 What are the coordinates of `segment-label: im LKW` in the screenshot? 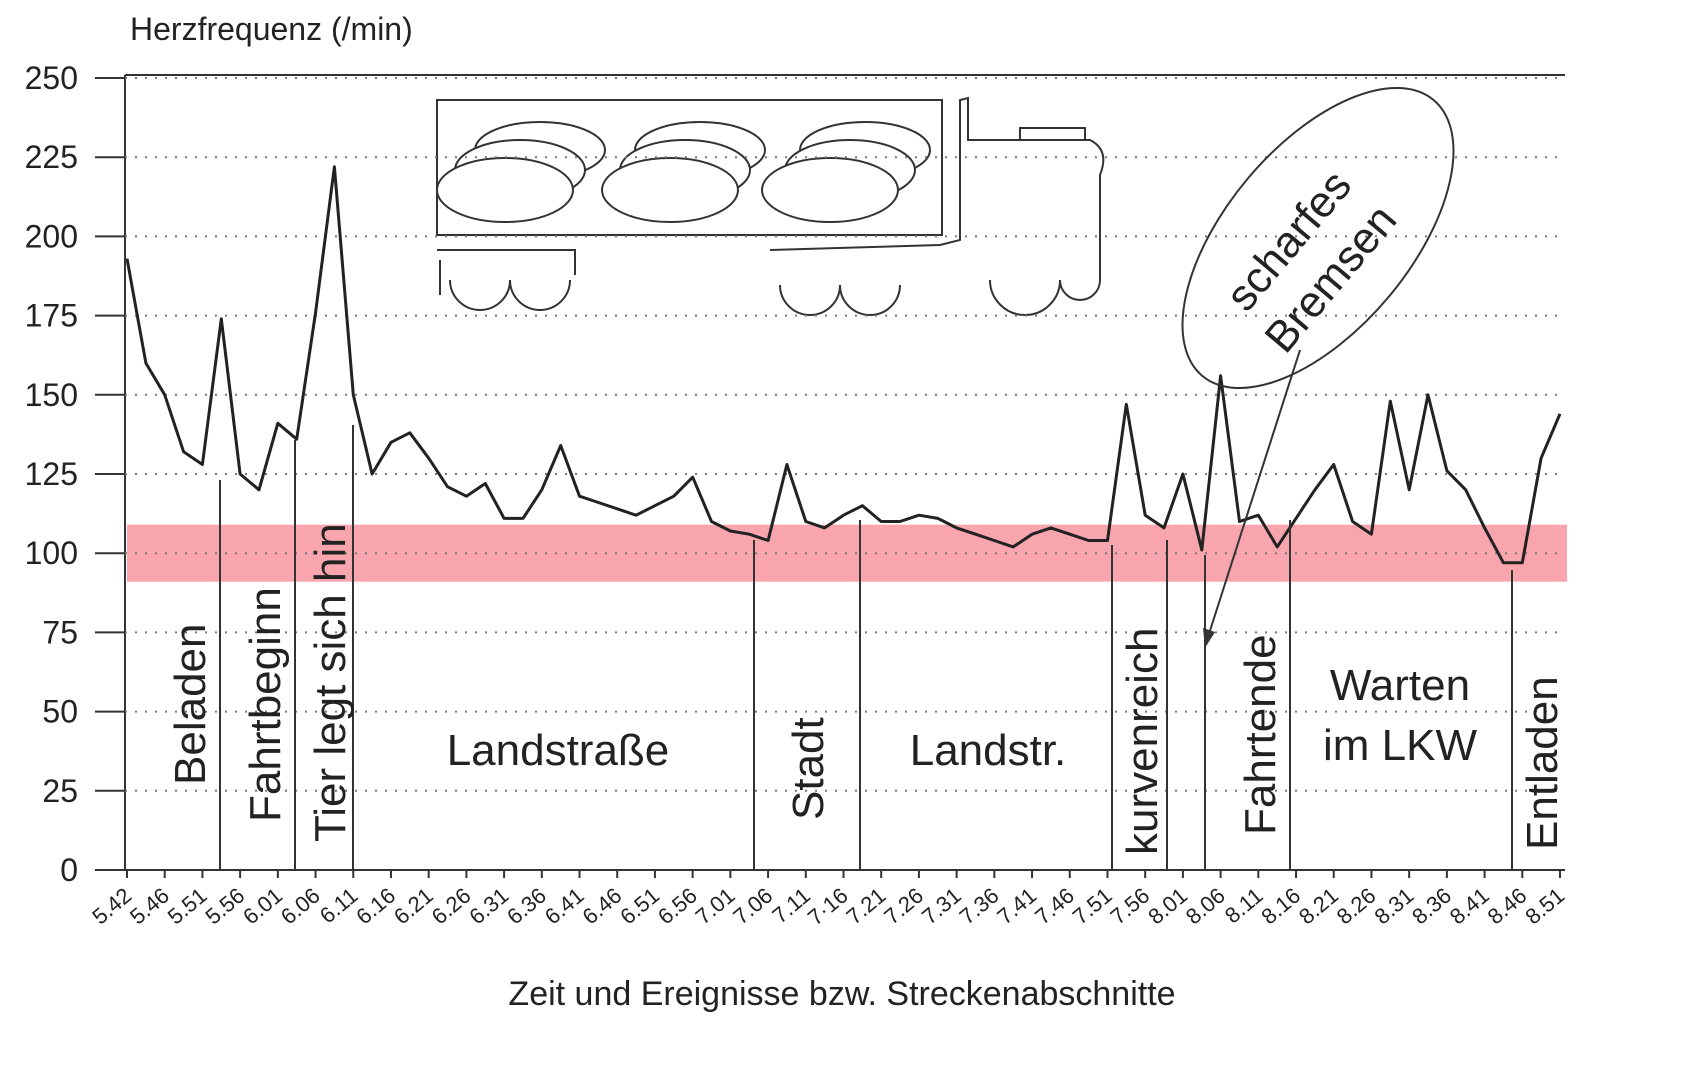 It's located at (1400, 745).